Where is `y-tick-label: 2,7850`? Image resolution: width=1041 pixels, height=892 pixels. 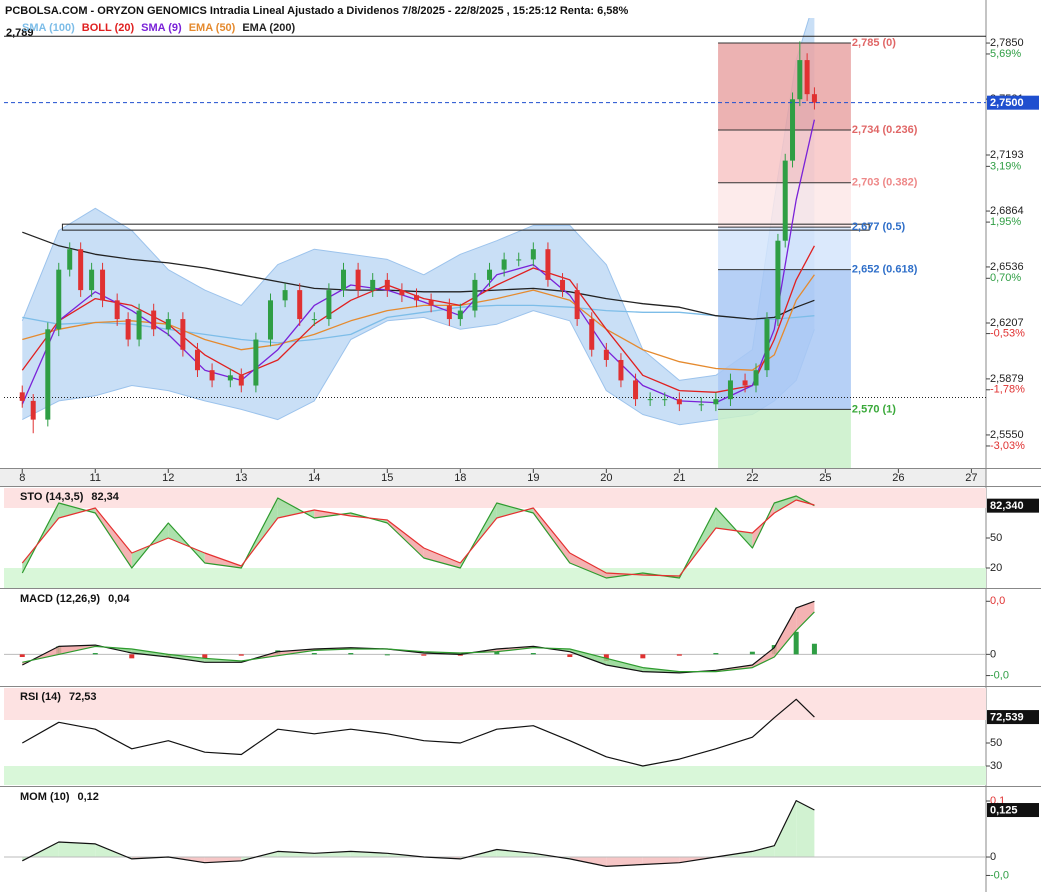 y-tick-label: 2,7850 is located at coordinates (1007, 43).